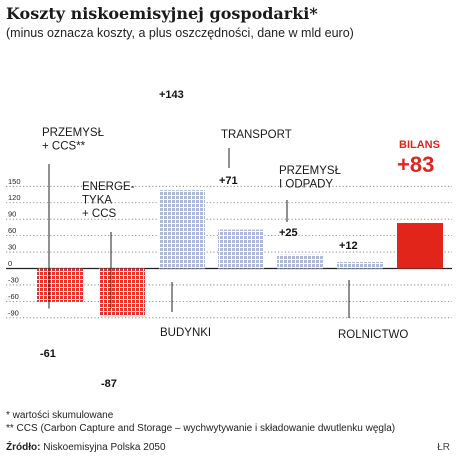 The image size is (458, 456). Describe the element at coordinates (228, 181) in the screenshot. I see `value-label-4: +71` at that location.